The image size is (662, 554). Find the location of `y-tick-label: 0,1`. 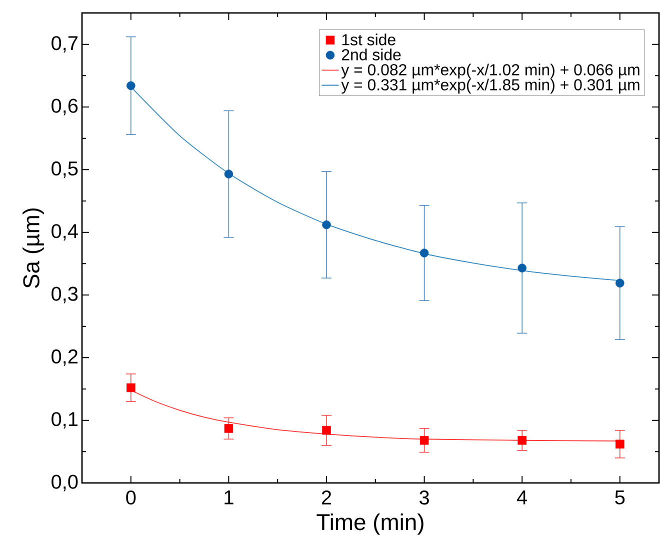

y-tick-label: 0,1 is located at coordinates (65, 420).